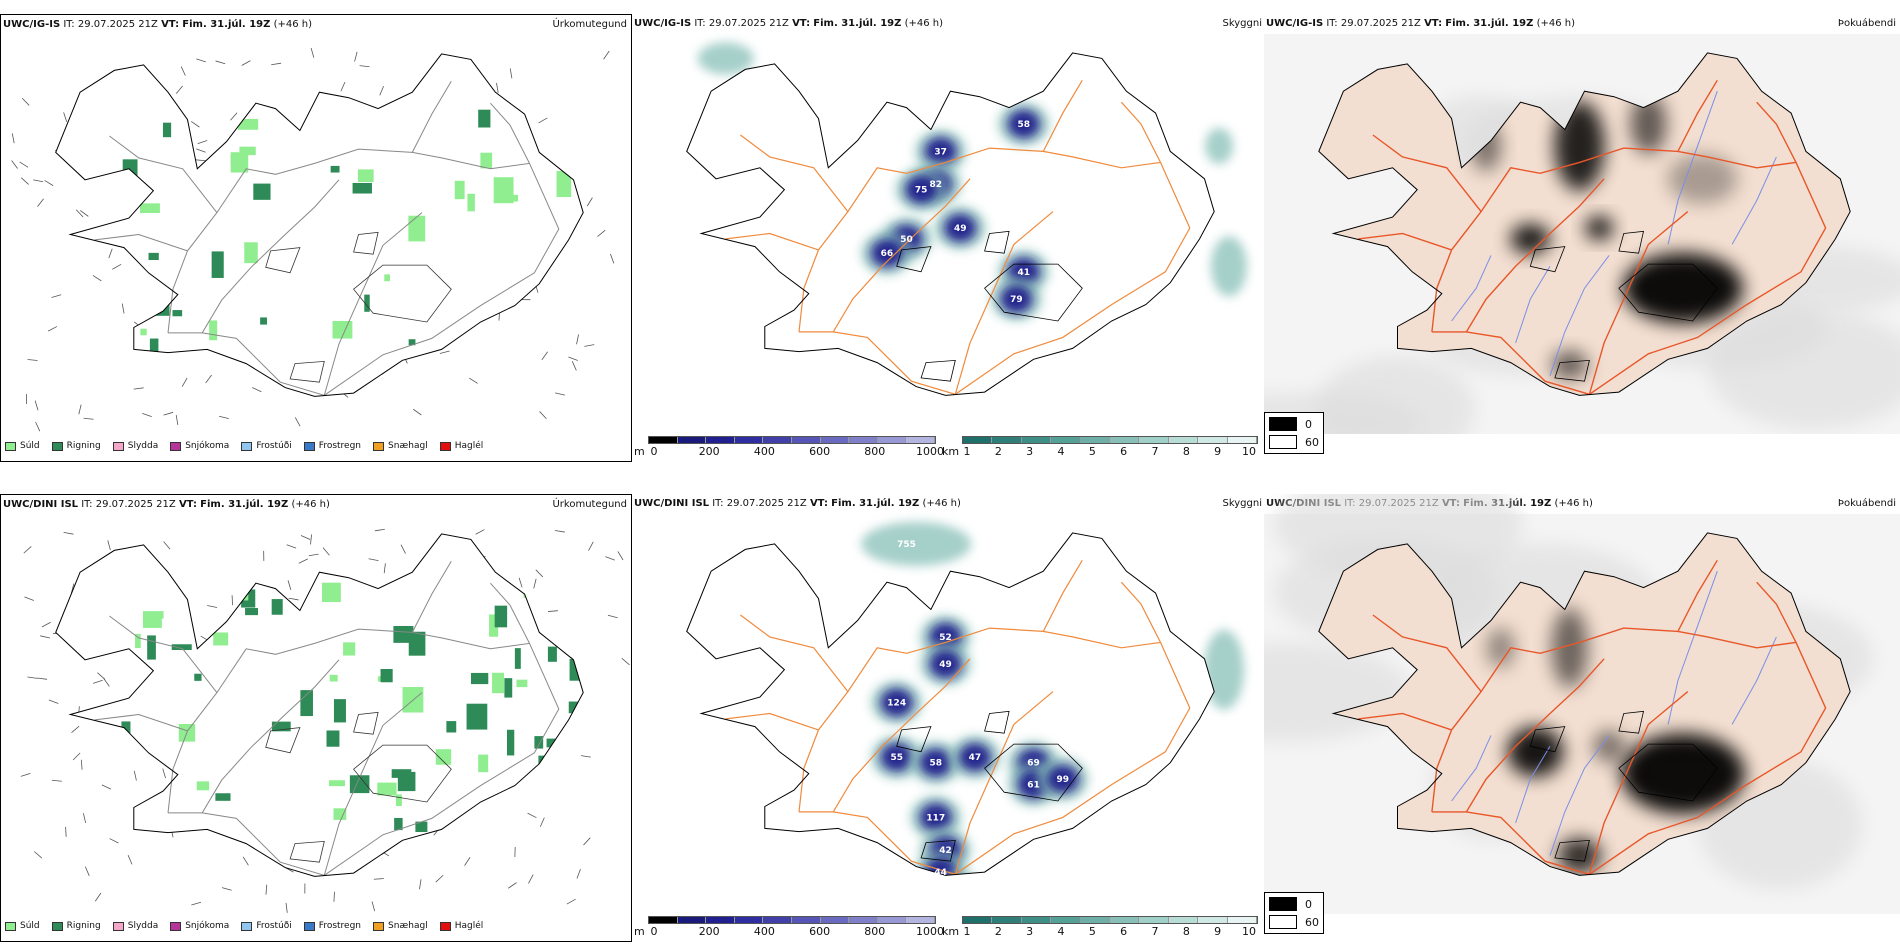 The width and height of the screenshot is (1900, 950). Describe the element at coordinates (1242, 23) in the screenshot. I see `panel-field-name: Skyggni` at that location.